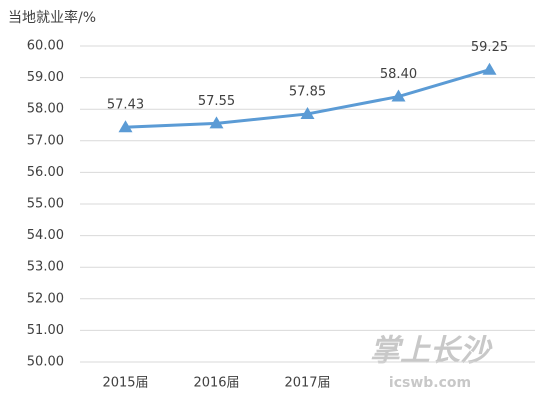 This screenshot has width=551, height=400. I want to click on y-tick-label: 56.00, so click(45, 172).